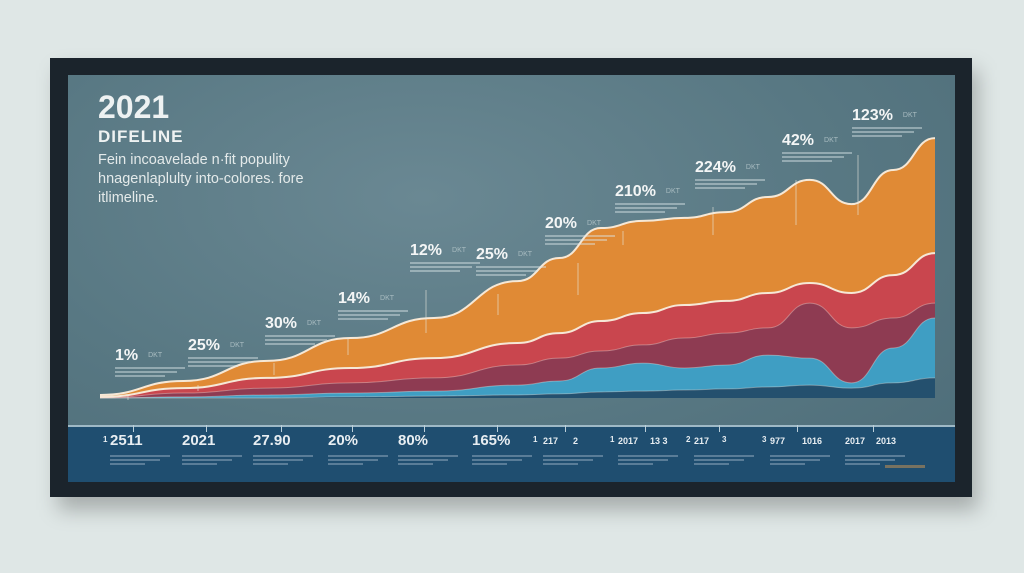 This screenshot has width=1024, height=573. I want to click on annotation-value: 1%, so click(127, 355).